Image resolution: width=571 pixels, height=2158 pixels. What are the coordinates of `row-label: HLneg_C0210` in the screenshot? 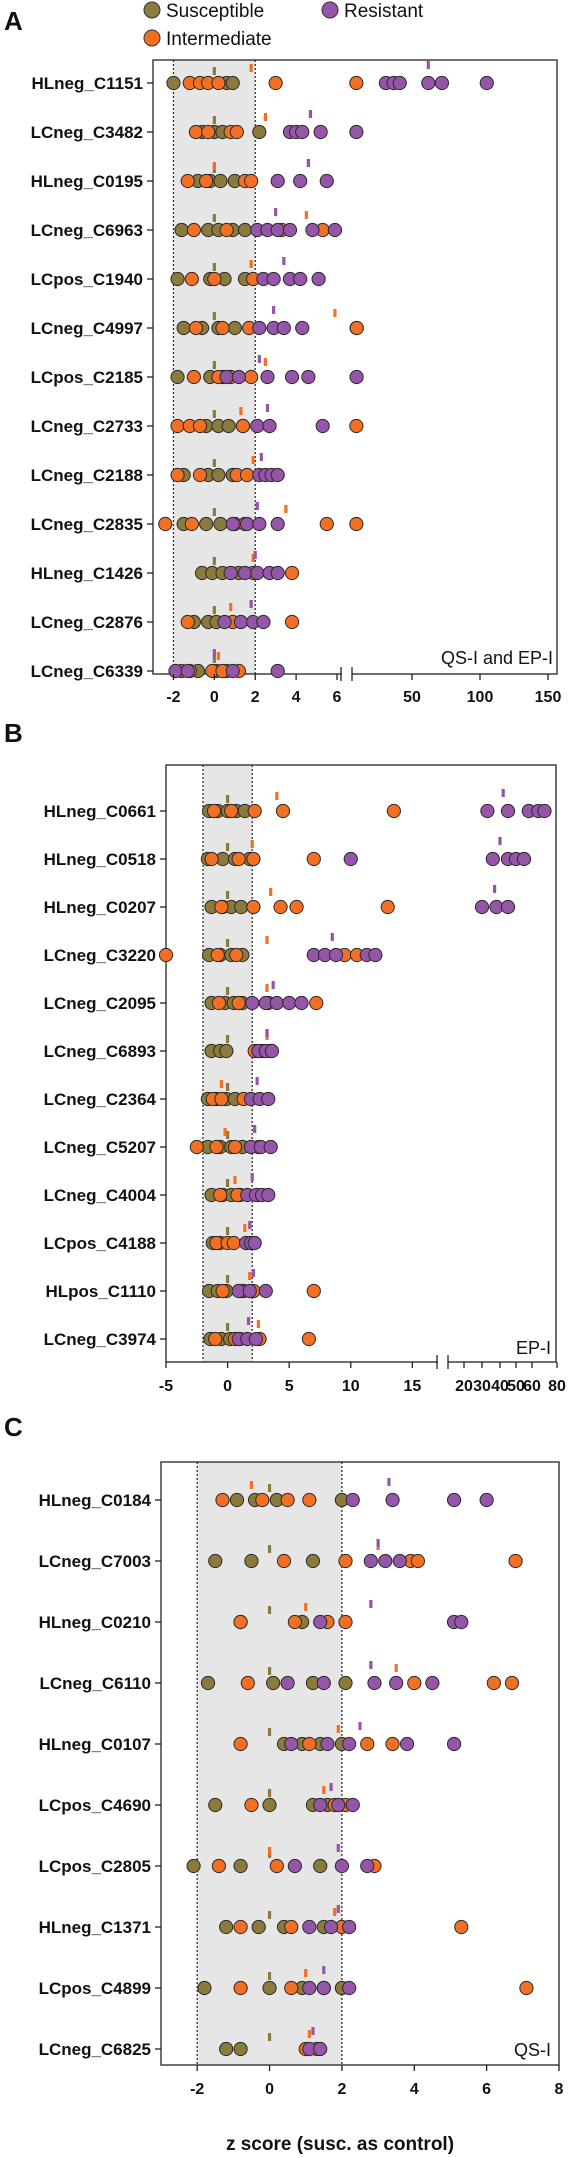 It's located at (95, 1622).